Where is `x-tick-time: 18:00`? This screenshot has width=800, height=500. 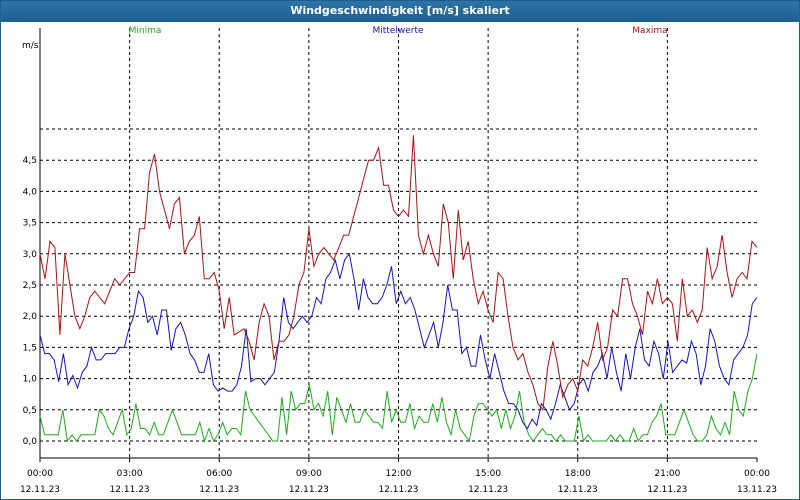
x-tick-time: 18:00 is located at coordinates (578, 474).